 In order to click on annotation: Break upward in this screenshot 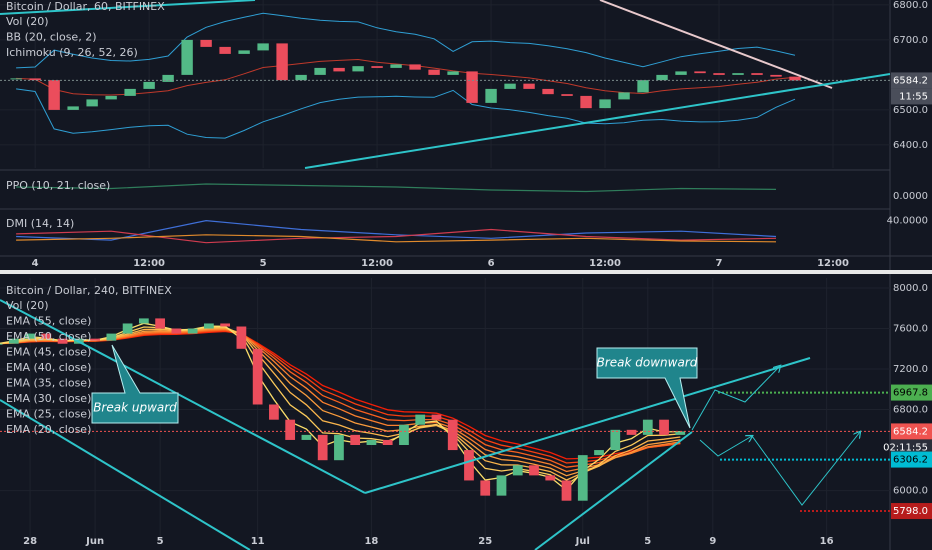, I will do `click(135, 408)`.